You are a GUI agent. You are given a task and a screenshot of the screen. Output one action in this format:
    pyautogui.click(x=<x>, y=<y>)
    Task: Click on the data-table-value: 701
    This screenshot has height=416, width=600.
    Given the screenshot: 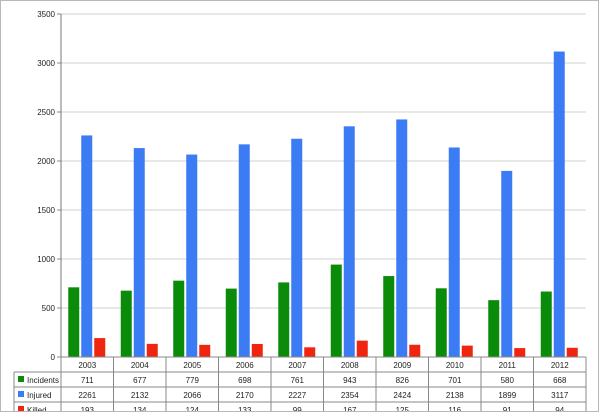 What is the action you would take?
    pyautogui.click(x=455, y=380)
    